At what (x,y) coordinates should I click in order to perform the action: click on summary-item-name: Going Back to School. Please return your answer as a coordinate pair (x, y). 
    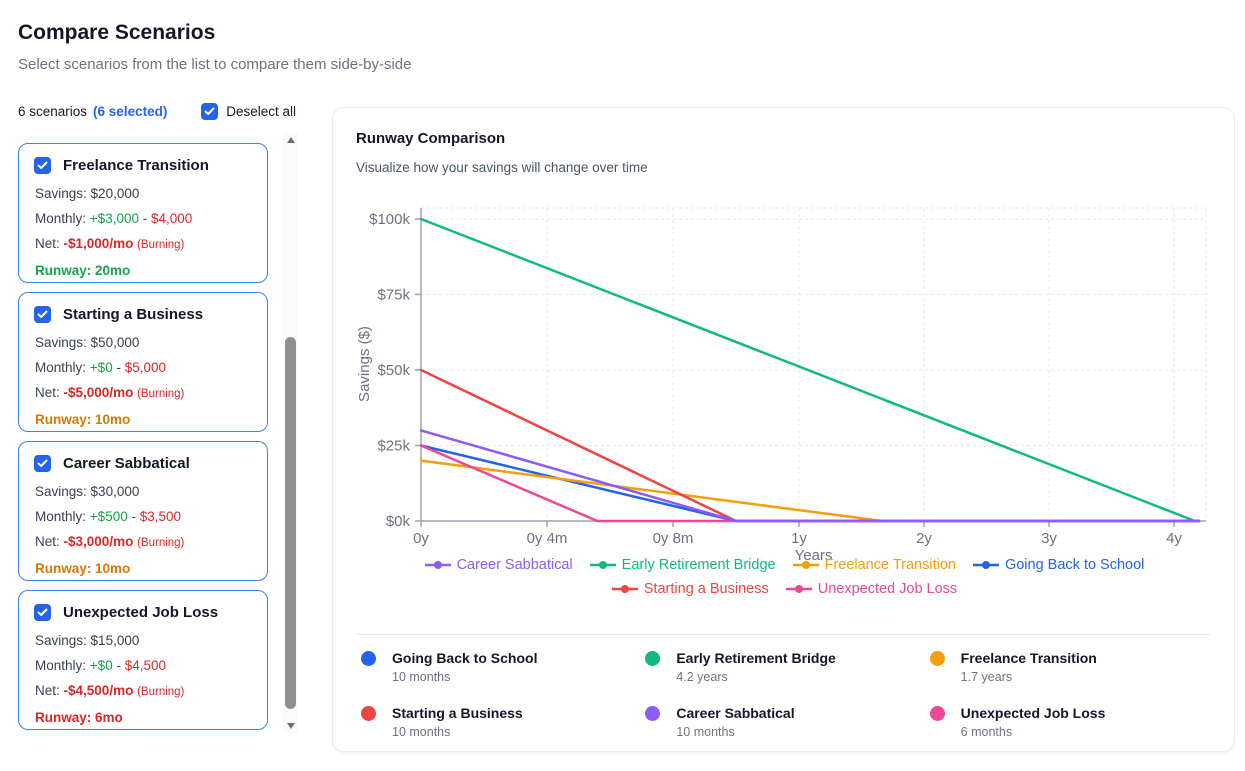
    Looking at the image, I should click on (465, 658).